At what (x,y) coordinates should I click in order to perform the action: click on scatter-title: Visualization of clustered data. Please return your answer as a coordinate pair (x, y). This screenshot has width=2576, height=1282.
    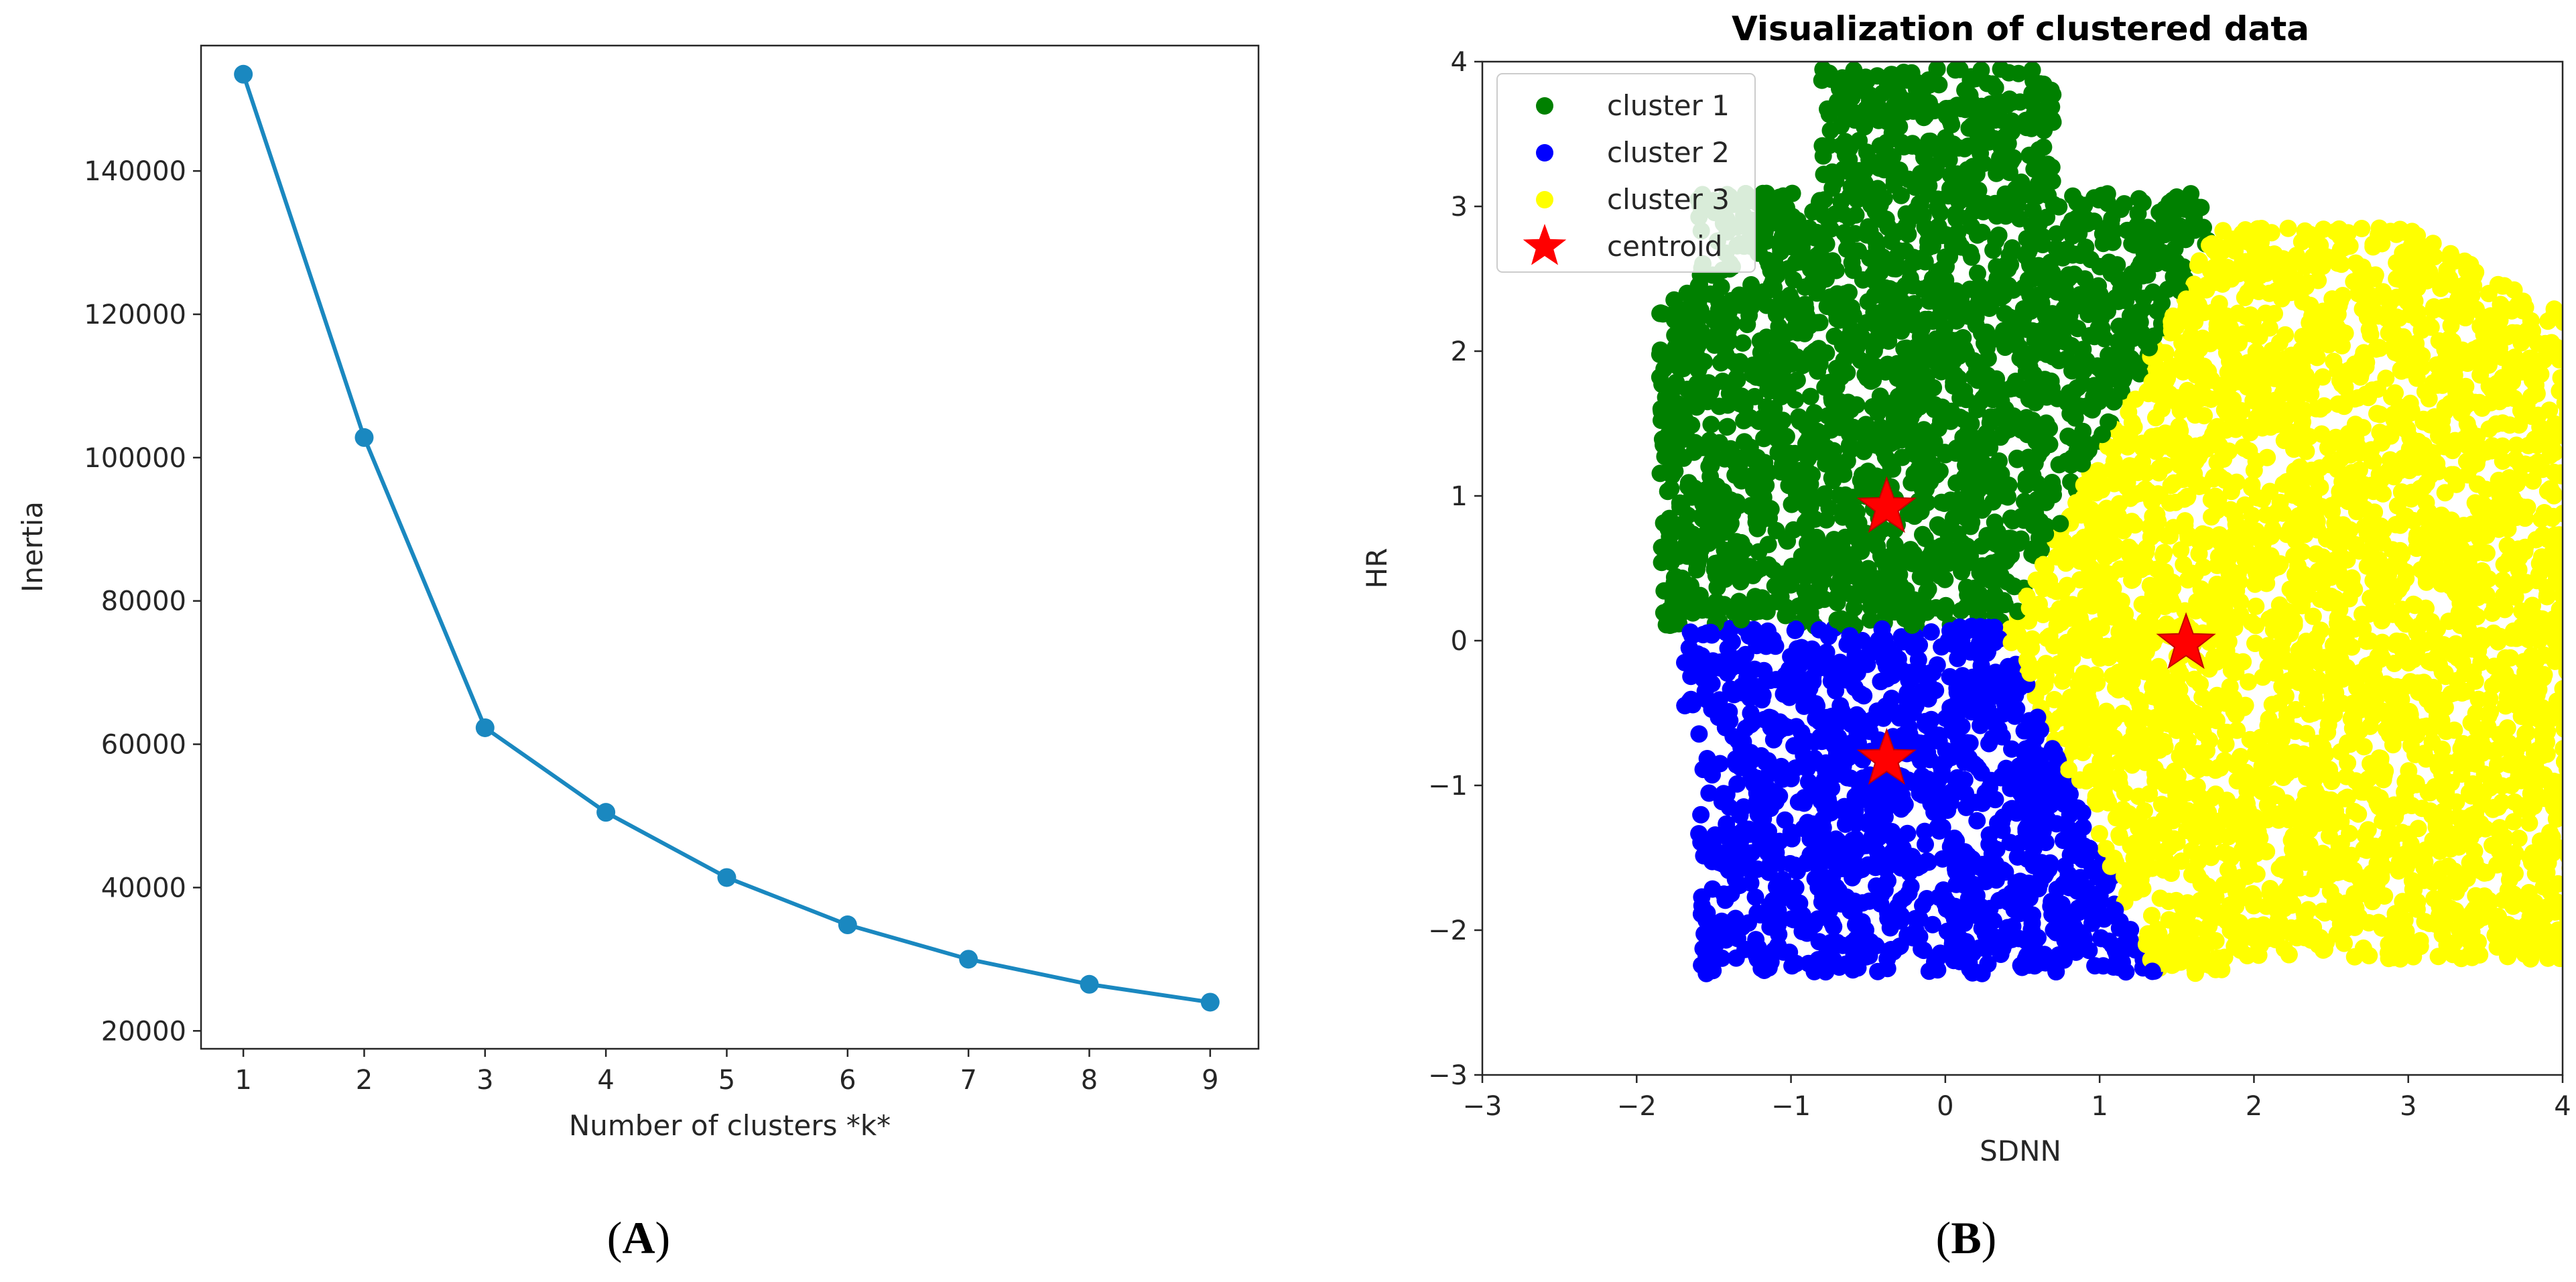
    Looking at the image, I should click on (2020, 28).